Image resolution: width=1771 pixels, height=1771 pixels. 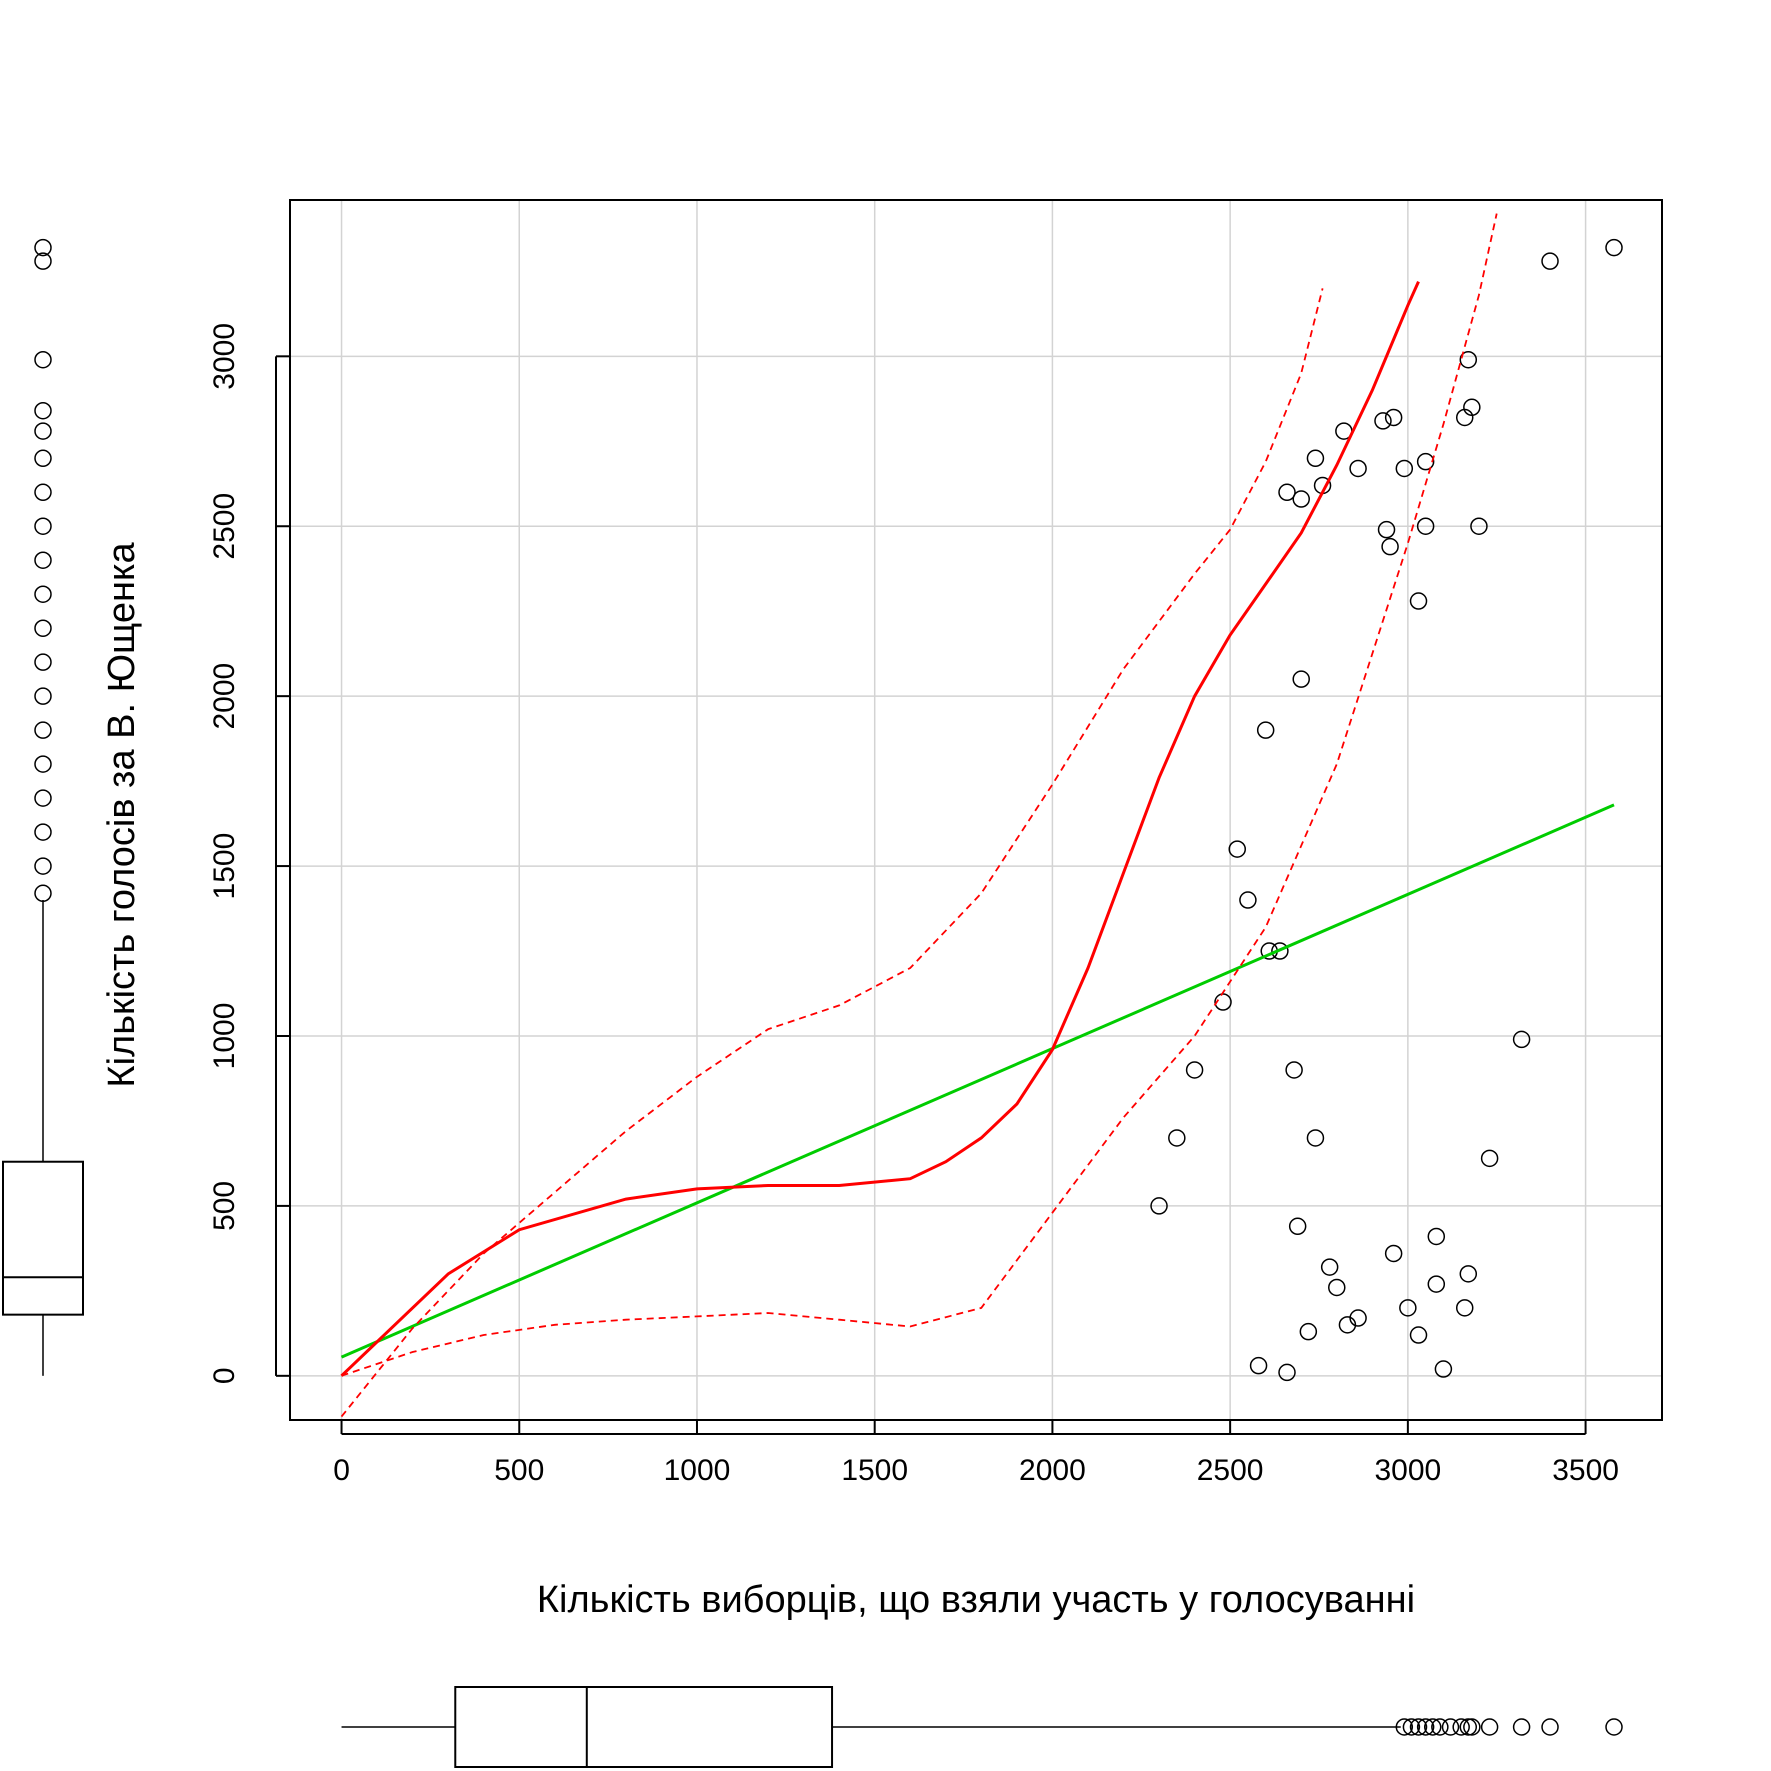 What do you see at coordinates (224, 696) in the screenshot?
I see `y-tick-label: 2000` at bounding box center [224, 696].